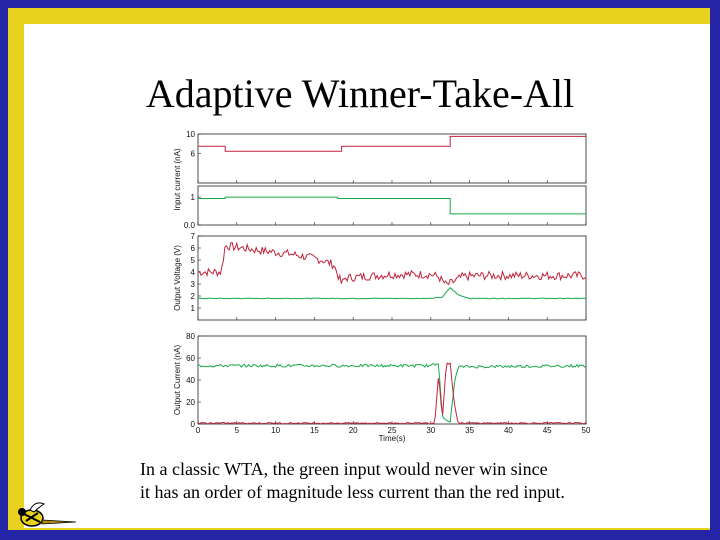 The width and height of the screenshot is (720, 540). Describe the element at coordinates (47, 514) in the screenshot. I see `hornet-logo-icon` at that location.